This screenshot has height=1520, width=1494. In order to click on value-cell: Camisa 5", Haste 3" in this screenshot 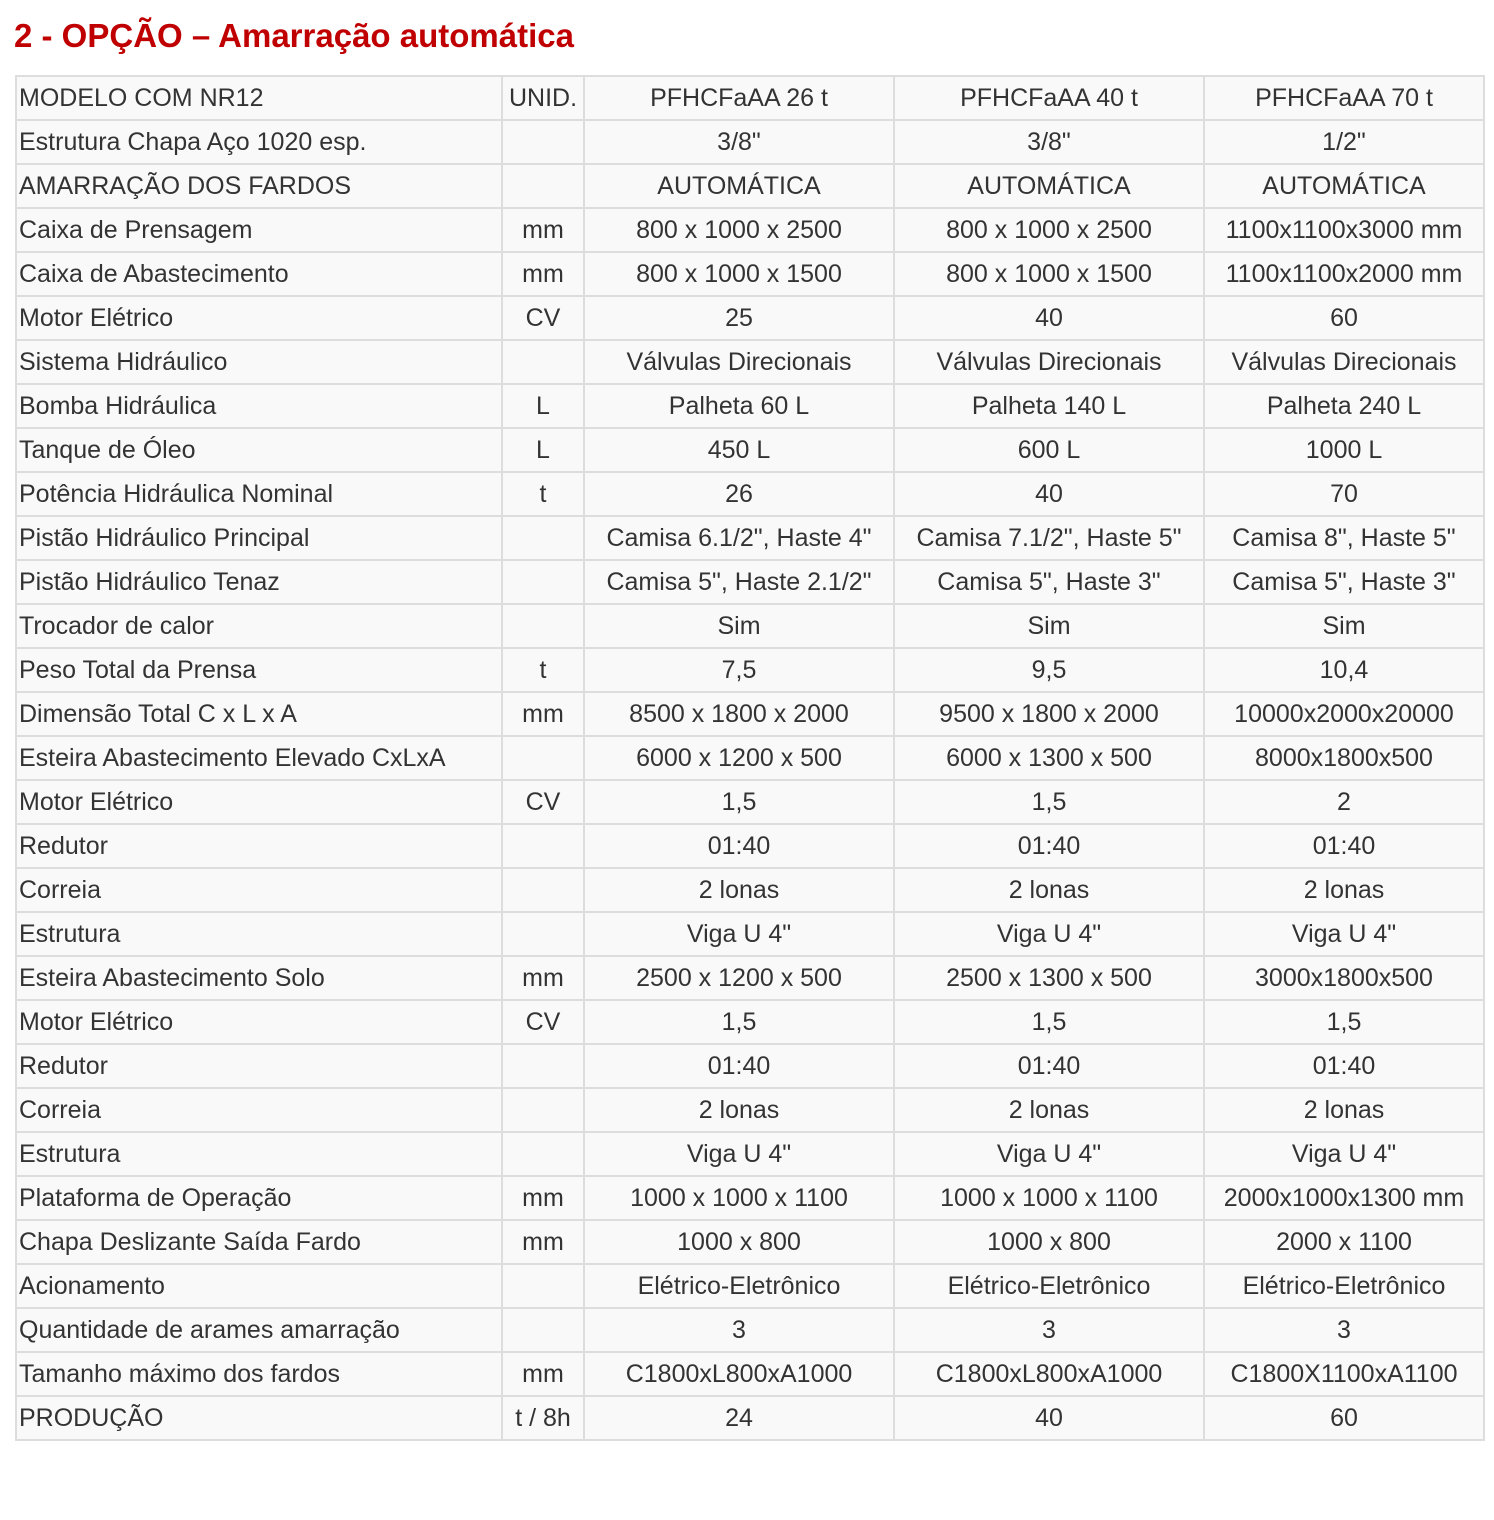, I will do `click(1049, 582)`.